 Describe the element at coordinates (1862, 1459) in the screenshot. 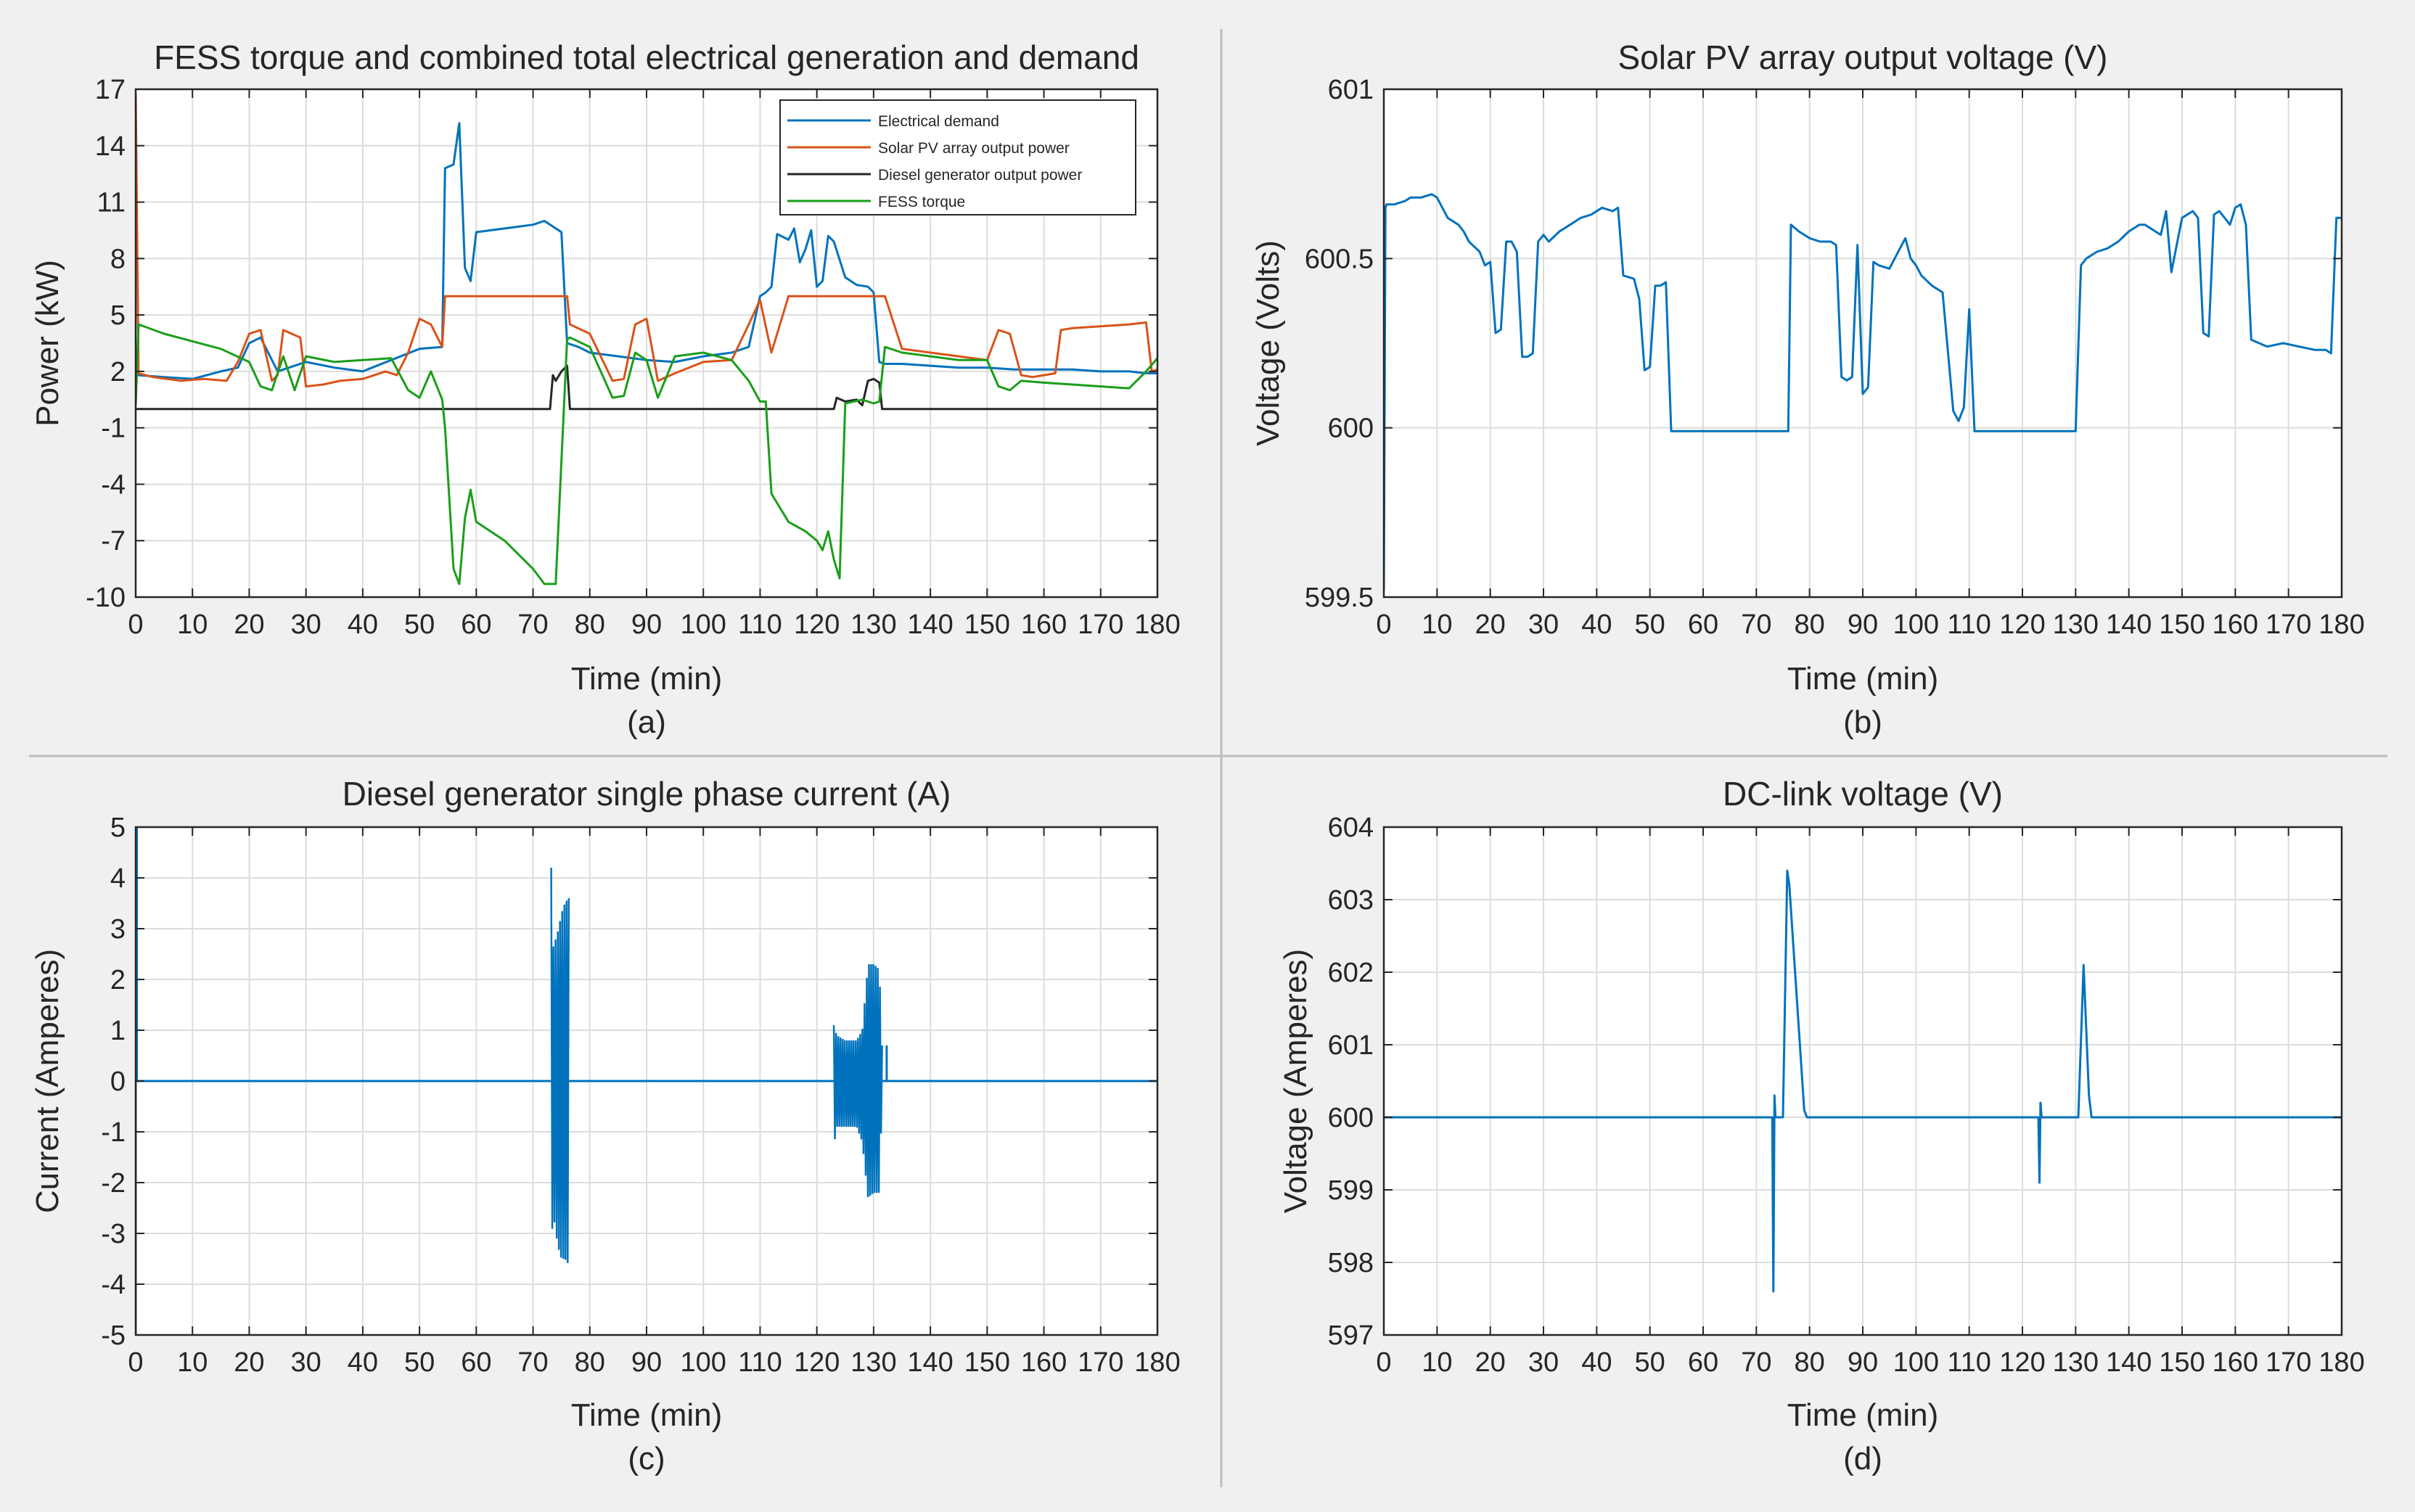

I see `panel-caption: (d)` at that location.